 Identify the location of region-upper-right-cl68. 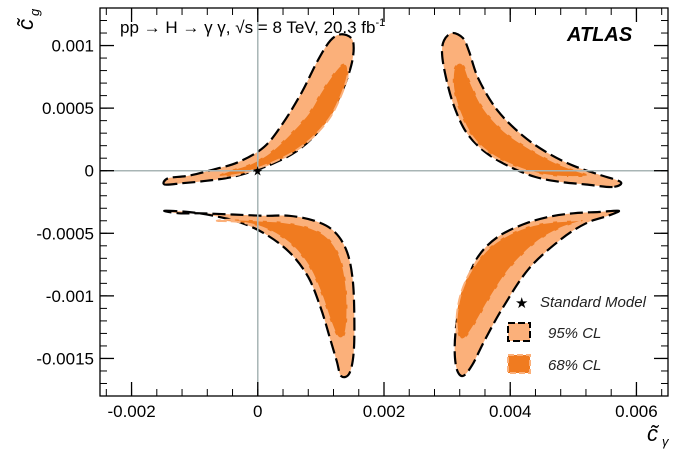
(521, 120).